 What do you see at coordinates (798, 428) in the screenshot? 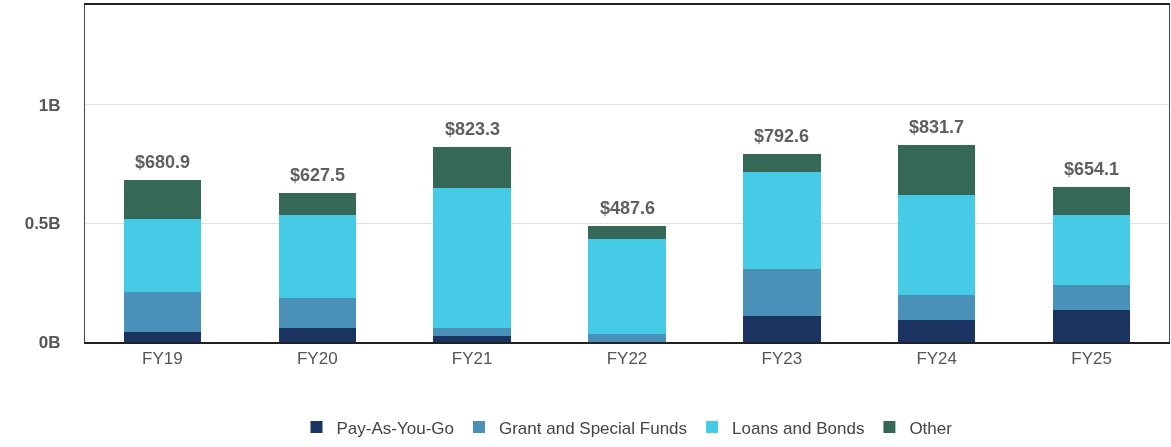
I see `legend-label: Loans and Bonds` at bounding box center [798, 428].